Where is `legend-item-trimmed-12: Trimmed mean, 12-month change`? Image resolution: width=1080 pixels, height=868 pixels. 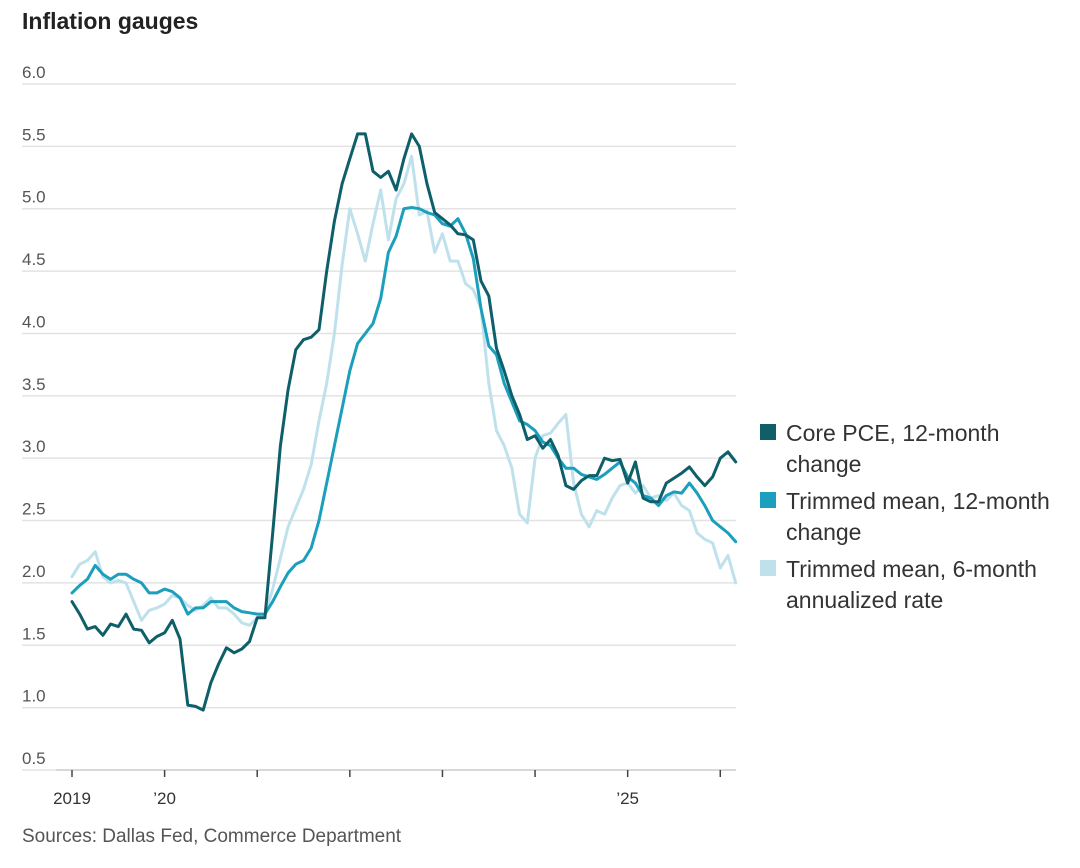 legend-item-trimmed-12: Trimmed mean, 12-month change is located at coordinates (915, 517).